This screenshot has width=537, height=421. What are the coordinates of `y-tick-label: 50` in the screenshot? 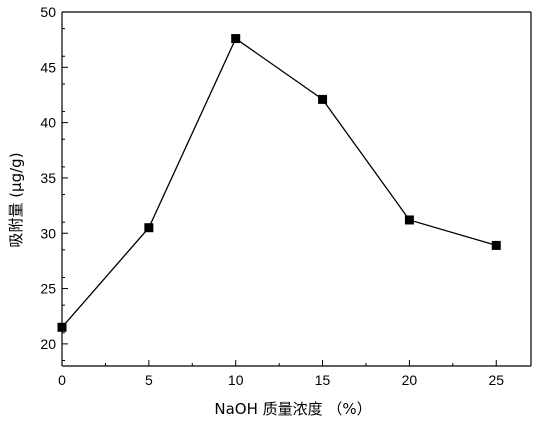 It's located at (48, 12).